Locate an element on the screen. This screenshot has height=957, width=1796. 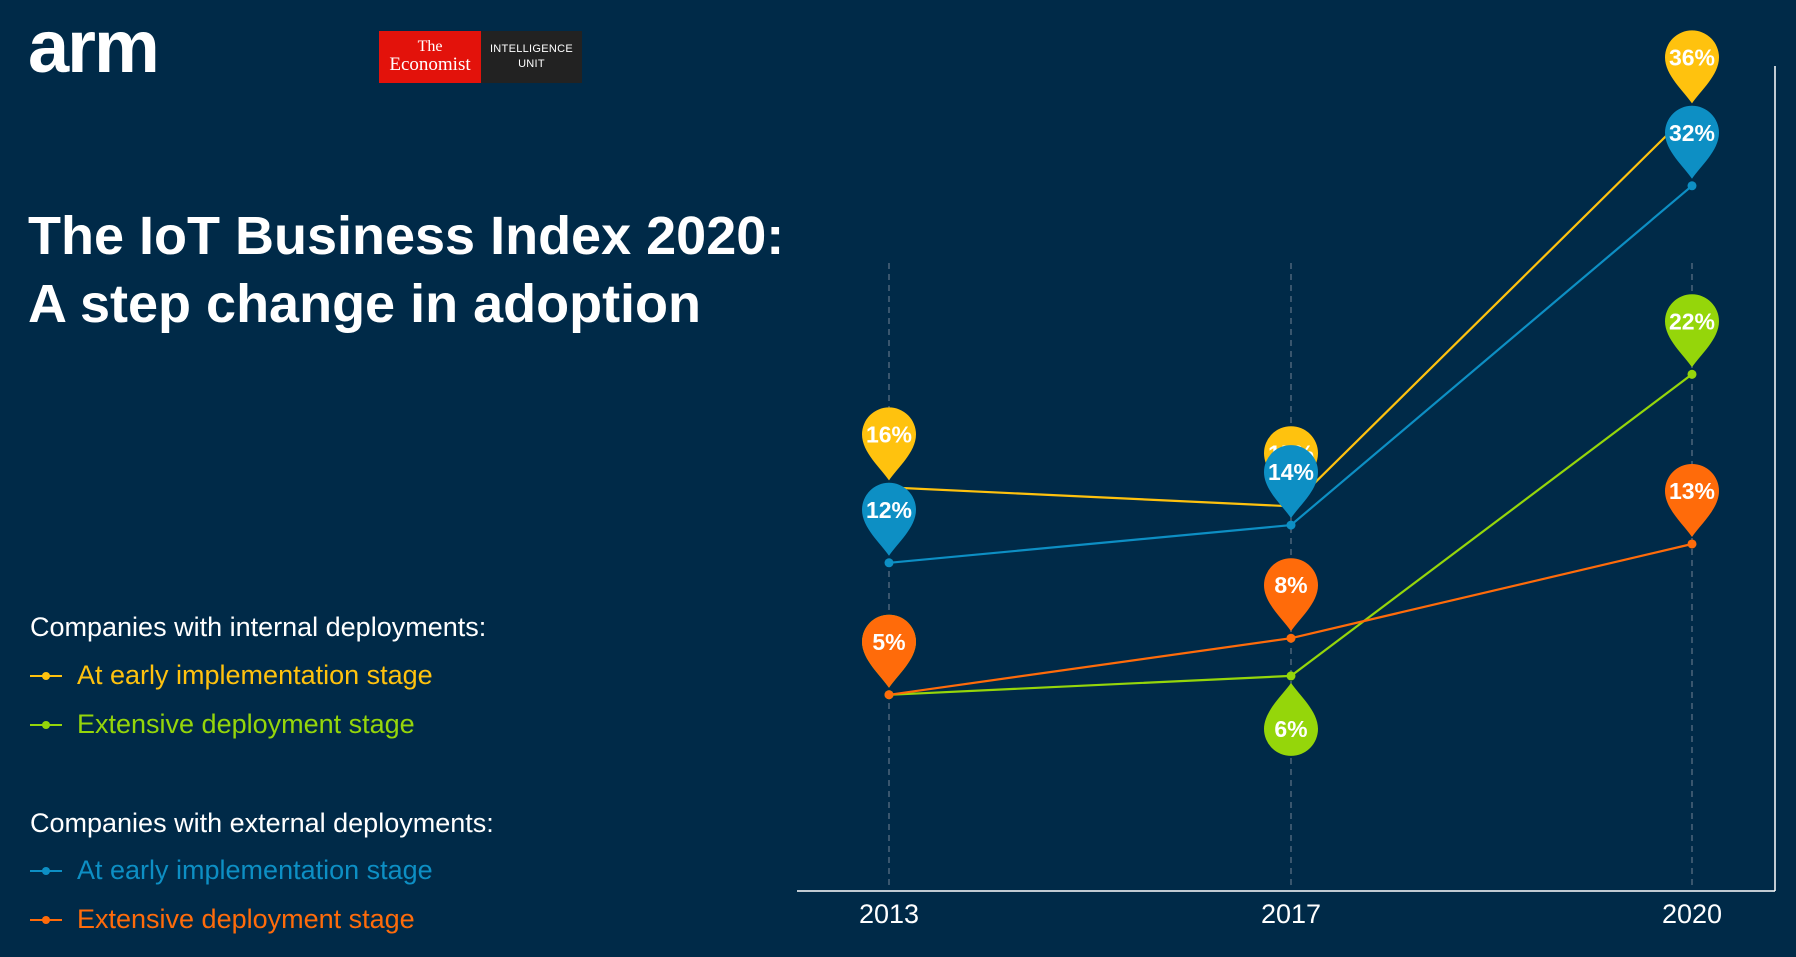
legend-item-external-extensive: Extensive deployment stage is located at coordinates (222, 919).